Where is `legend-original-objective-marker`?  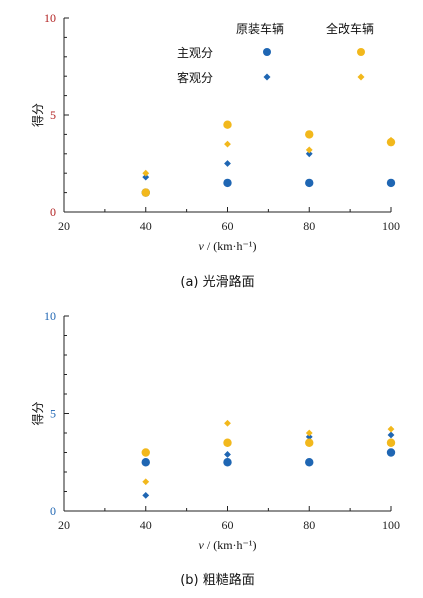 legend-original-objective-marker is located at coordinates (267, 77).